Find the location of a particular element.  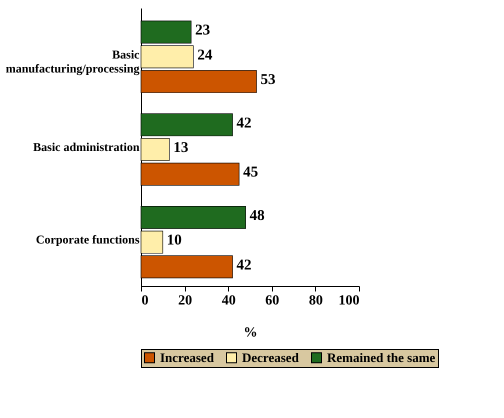

data-label: 23 is located at coordinates (202, 30).